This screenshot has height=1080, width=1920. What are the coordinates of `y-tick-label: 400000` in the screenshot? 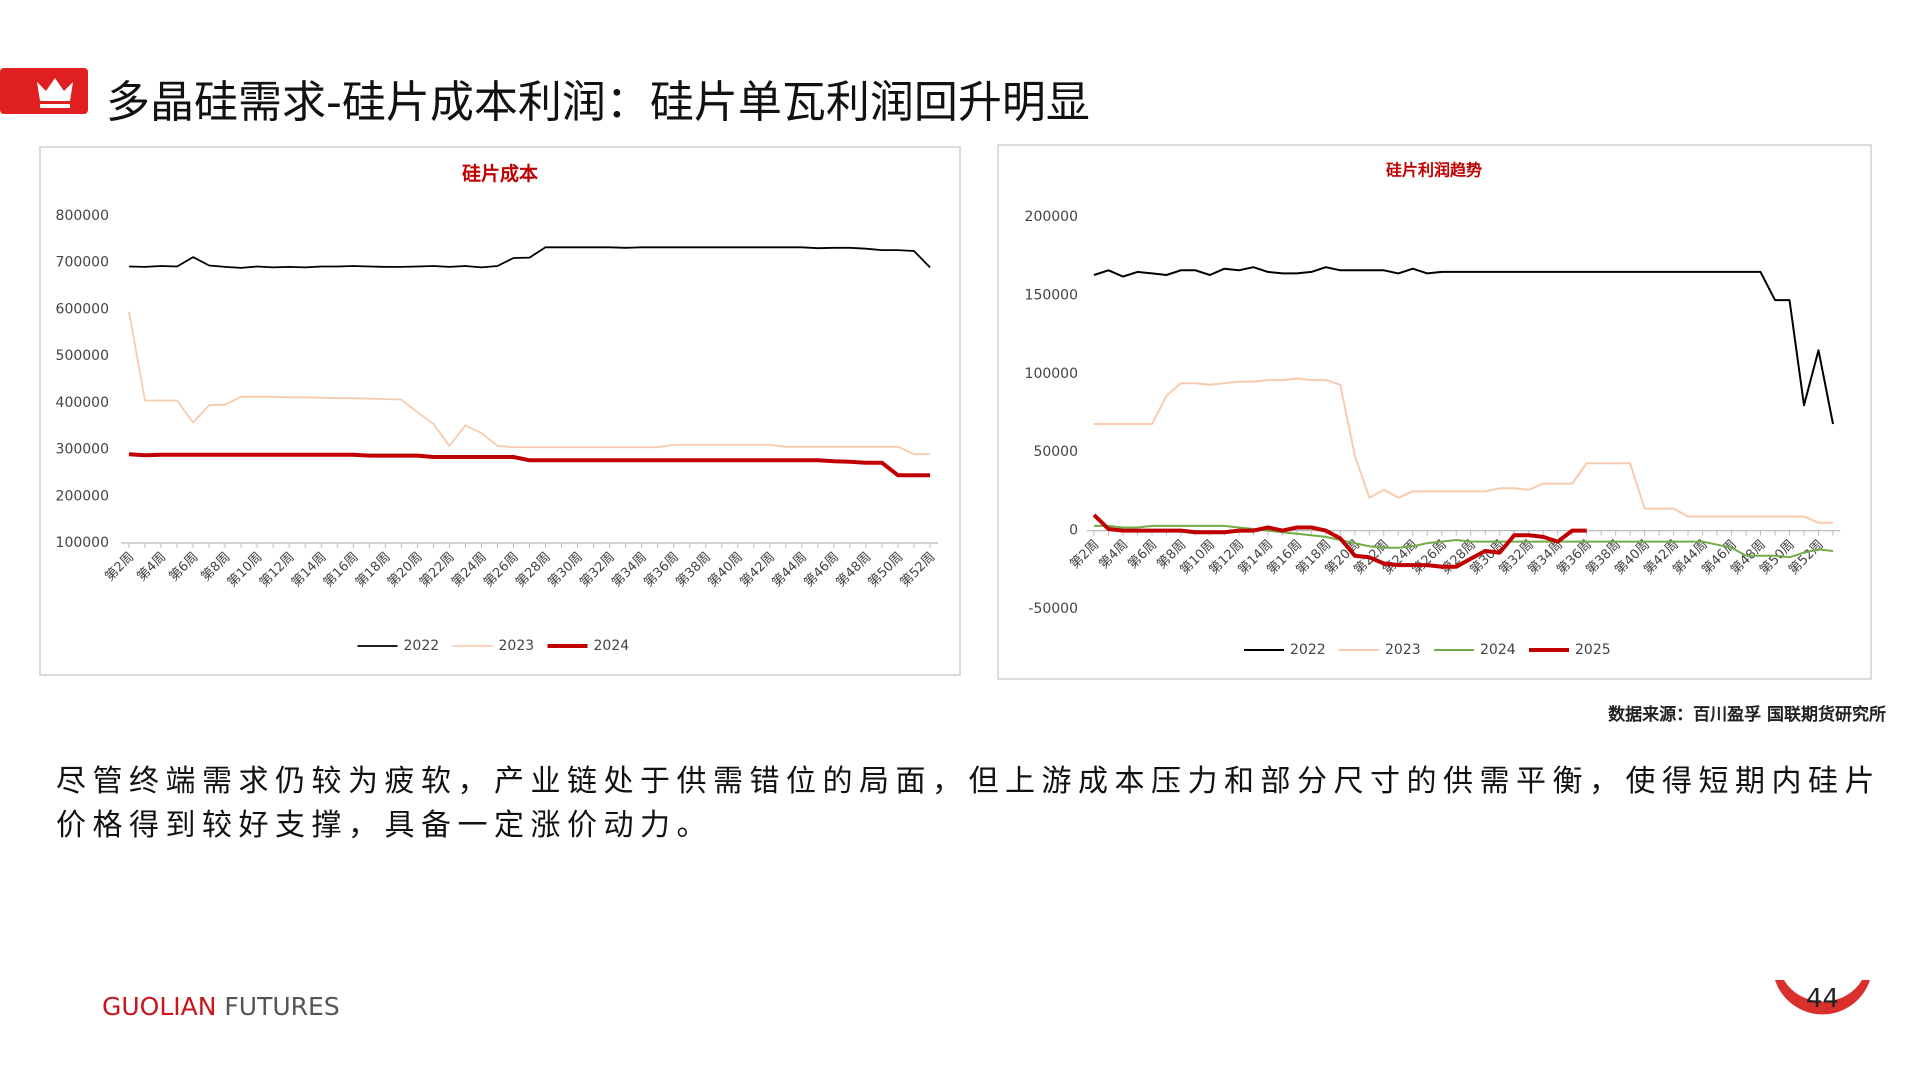 It's located at (82, 403).